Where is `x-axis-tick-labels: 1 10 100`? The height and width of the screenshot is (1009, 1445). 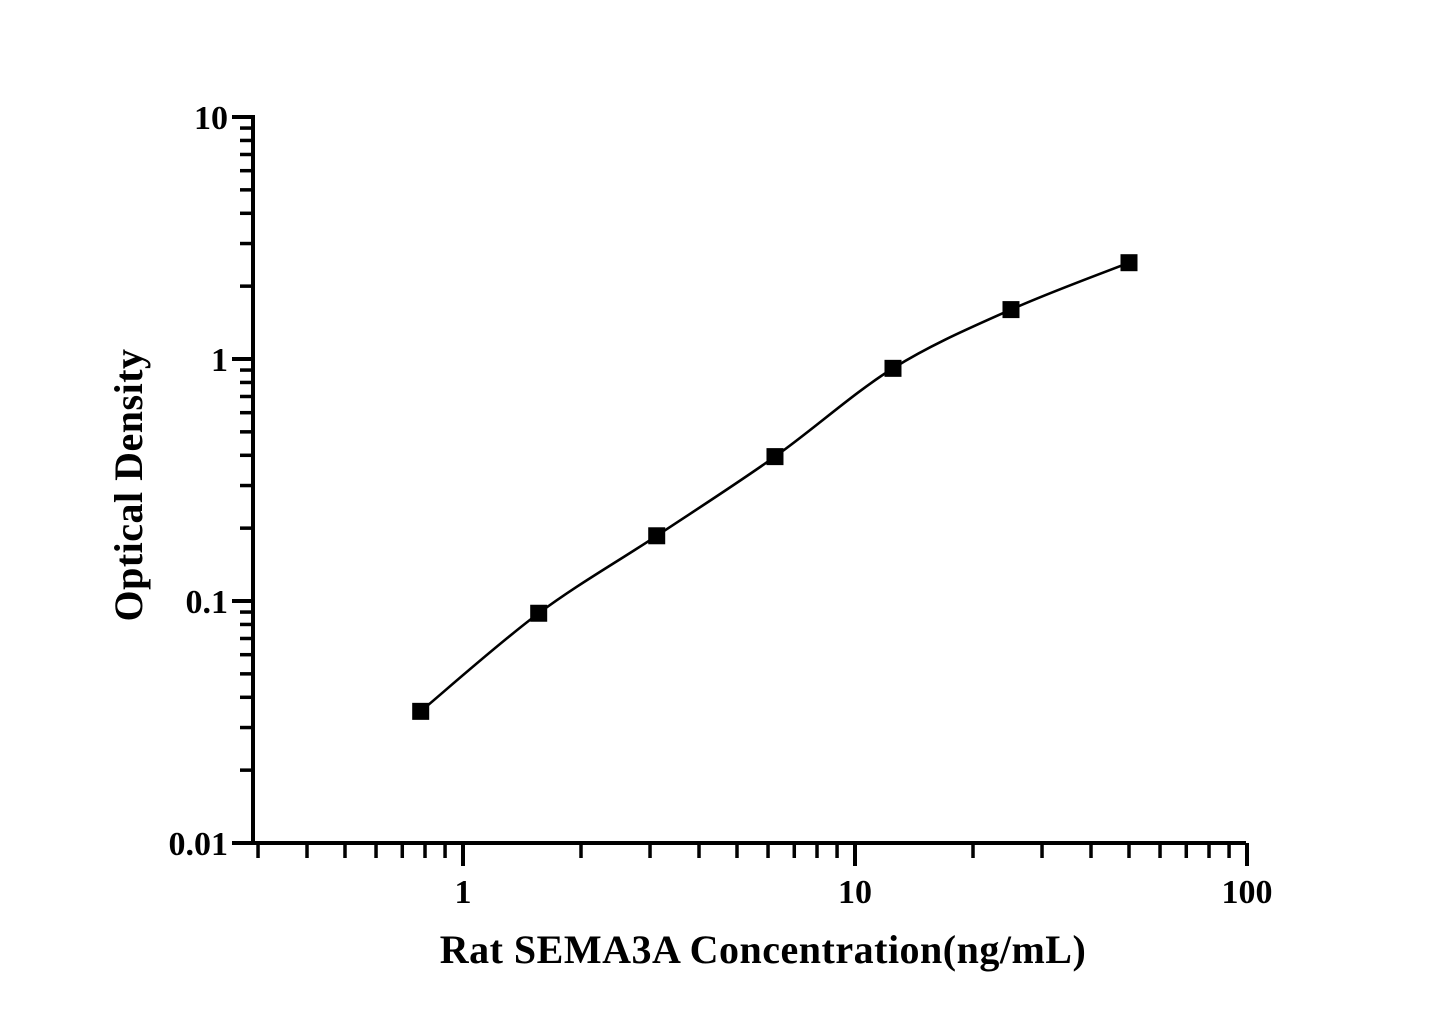
x-axis-tick-labels: 1 10 100 is located at coordinates (864, 892).